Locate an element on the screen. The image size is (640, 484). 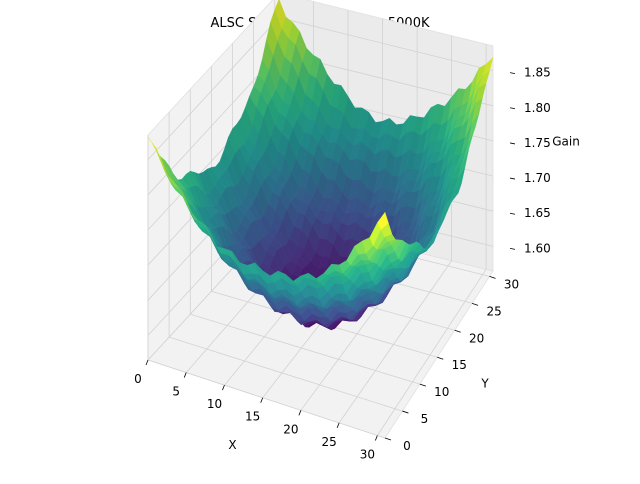
x-gridline is located at coordinates (432, 240).